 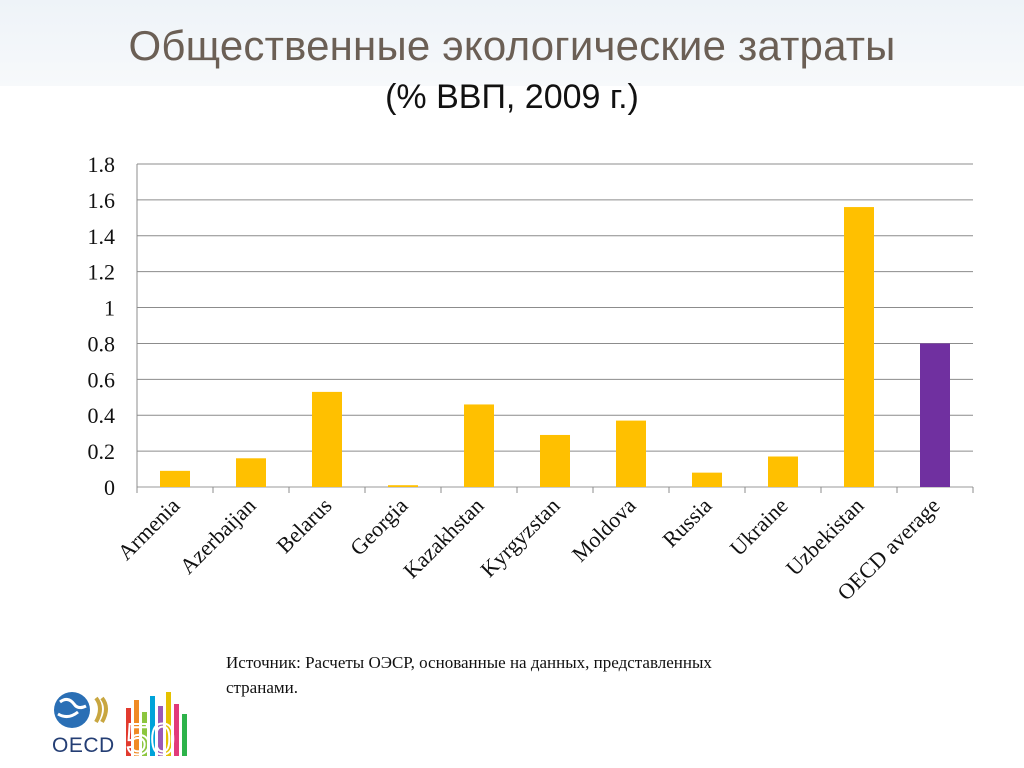 I want to click on x-tick-label: Ukraine, so click(x=759, y=527).